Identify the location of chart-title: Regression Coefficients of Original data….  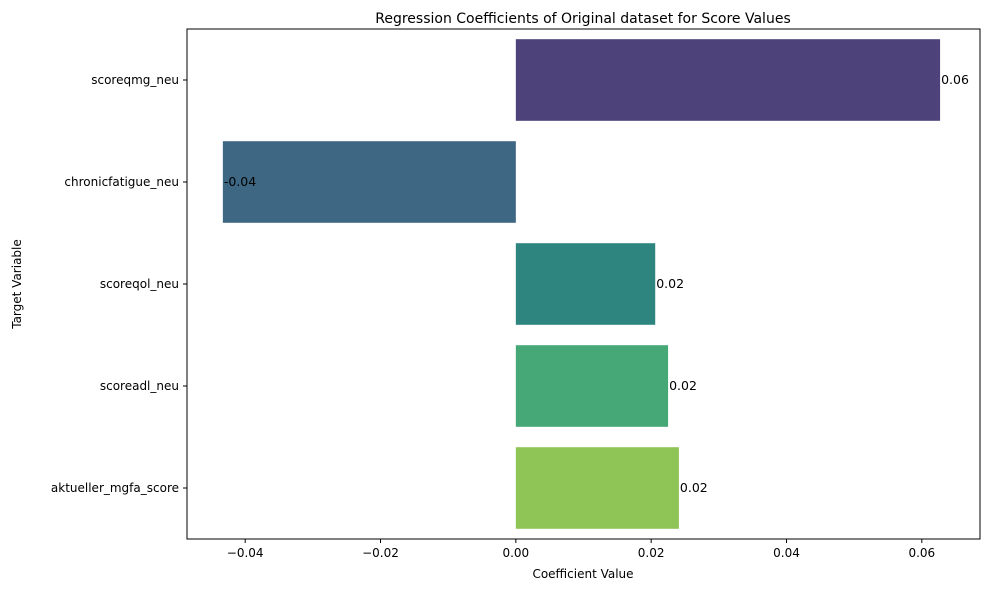
(582, 19).